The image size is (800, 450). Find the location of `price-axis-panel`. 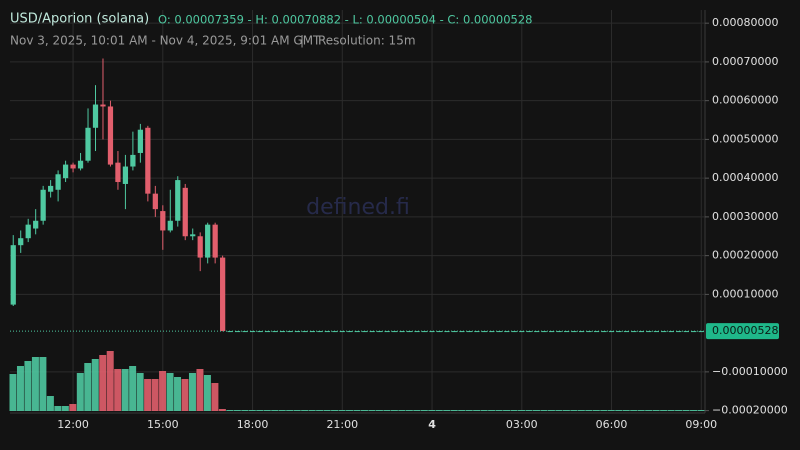

price-axis-panel is located at coordinates (752, 225).